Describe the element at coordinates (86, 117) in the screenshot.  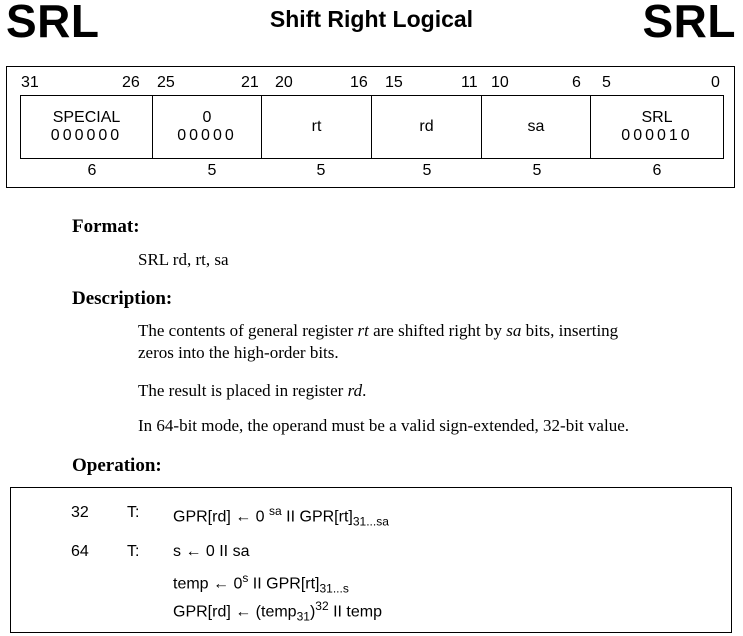
I see `field-name: SPECIAL` at that location.